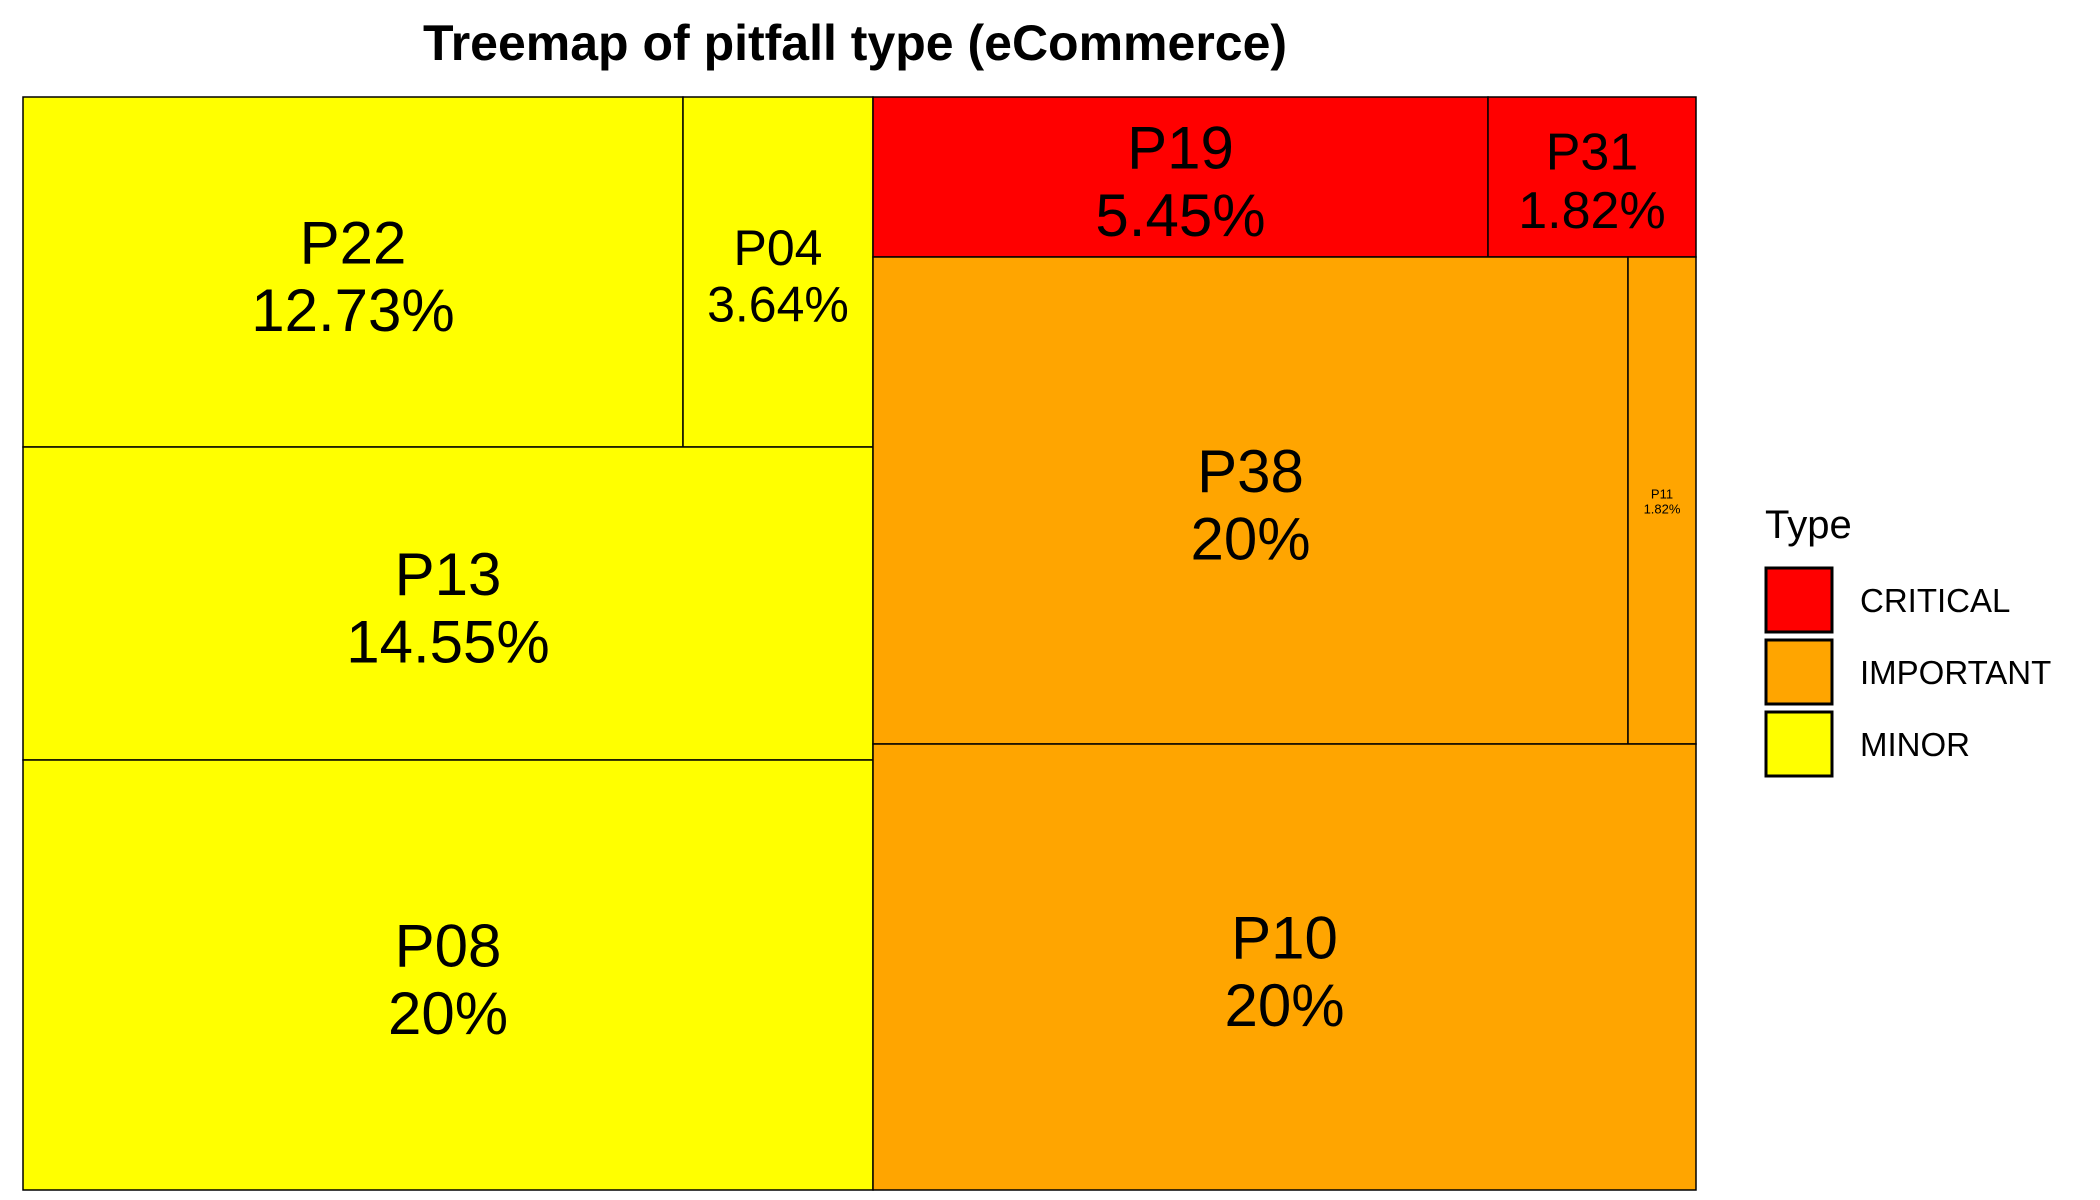 This screenshot has height=1200, width=2100. Describe the element at coordinates (448, 642) in the screenshot. I see `tile-value-label: 14.55%` at that location.